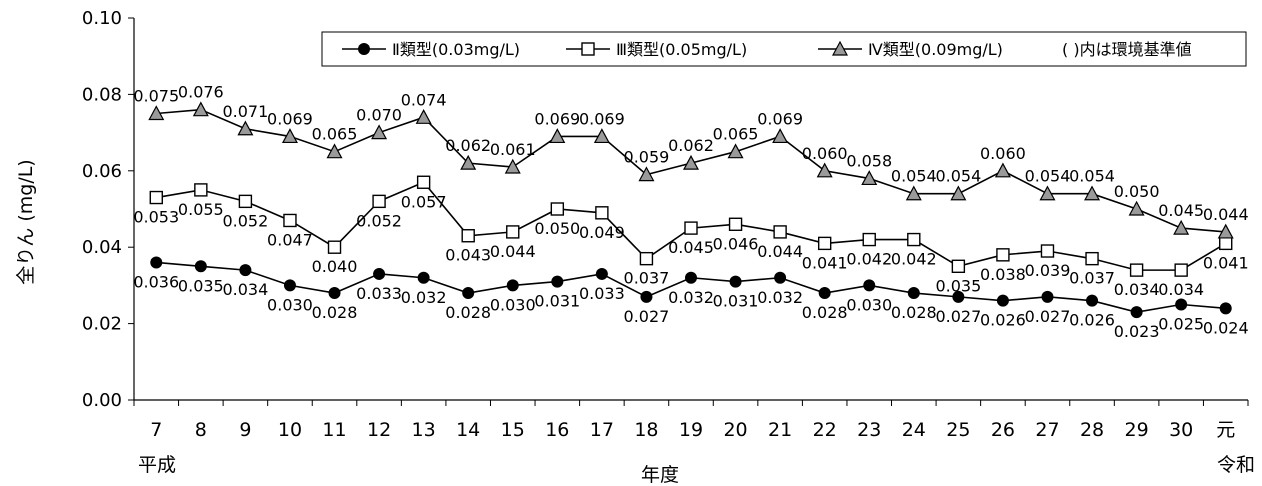  I want to click on x-category-label: 19, so click(691, 430).